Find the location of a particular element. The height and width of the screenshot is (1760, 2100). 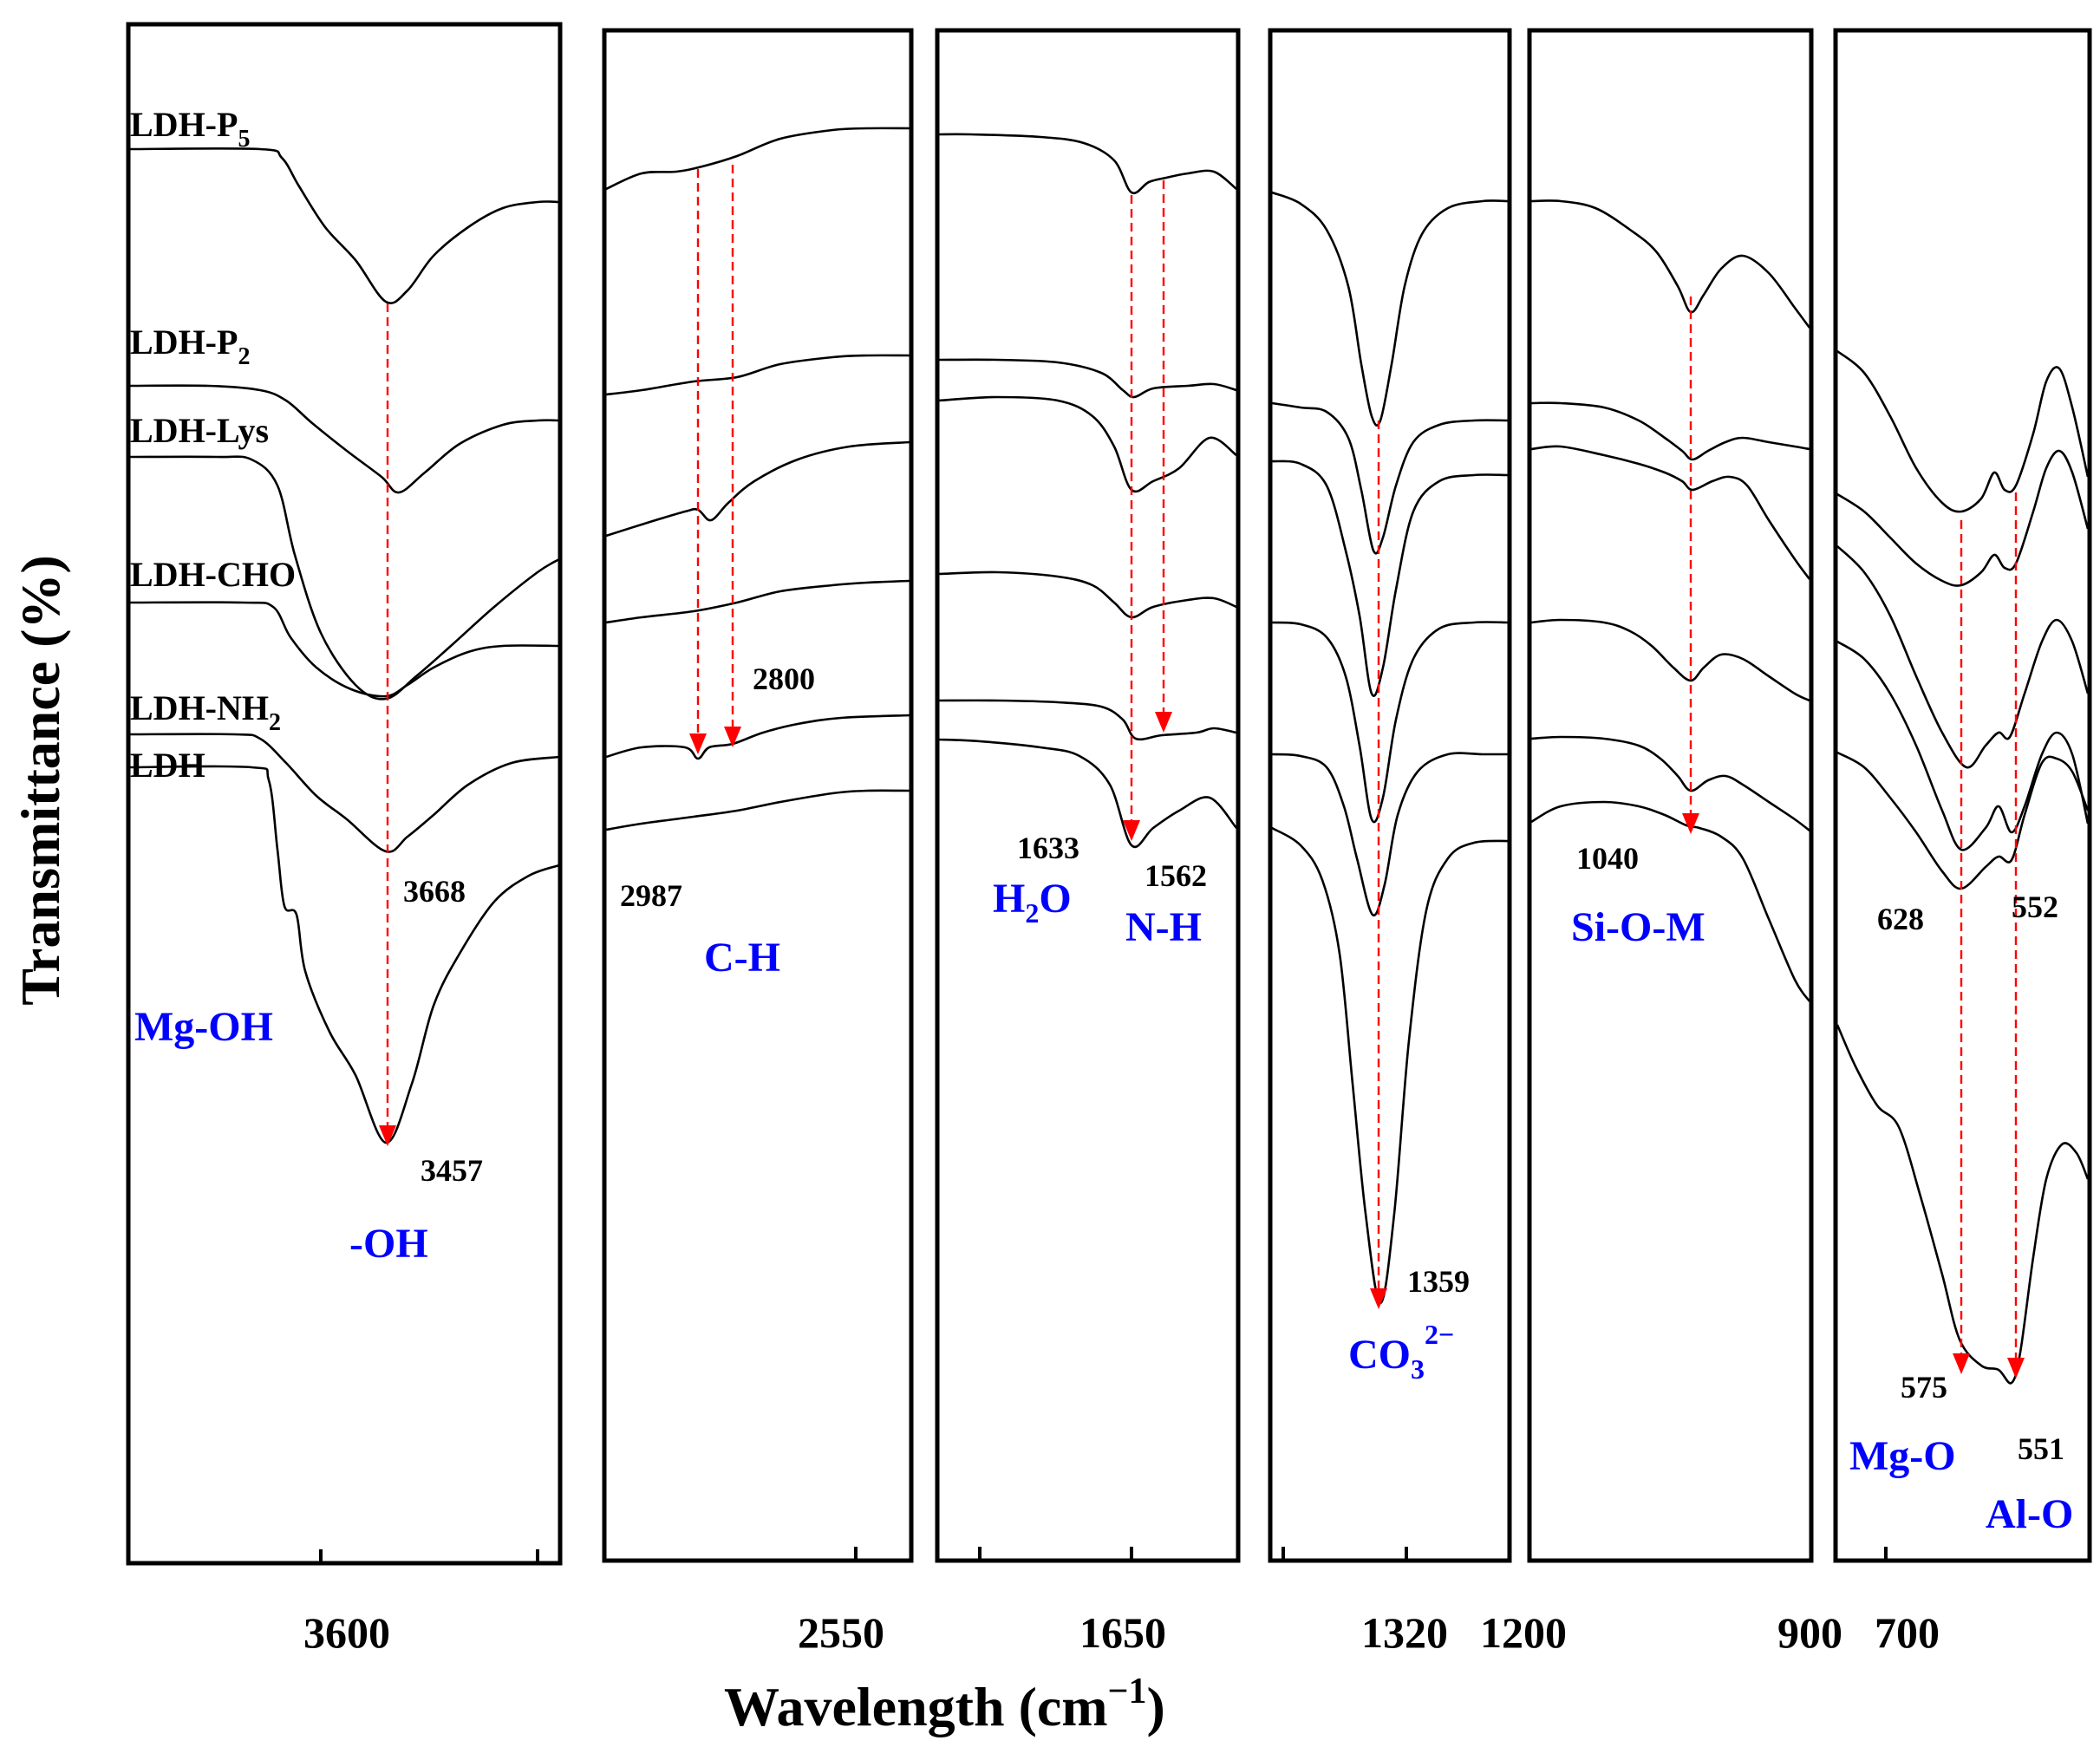

curve-p6-ldh-lys is located at coordinates (1963, 657).